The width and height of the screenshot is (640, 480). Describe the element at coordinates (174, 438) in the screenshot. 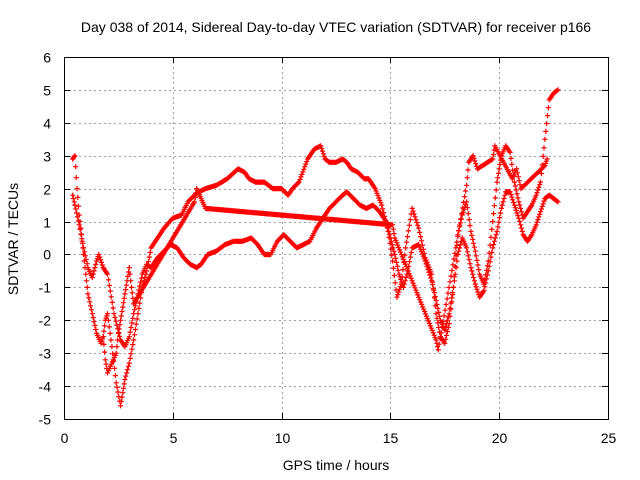

I see `x-tick-label: 5` at that location.